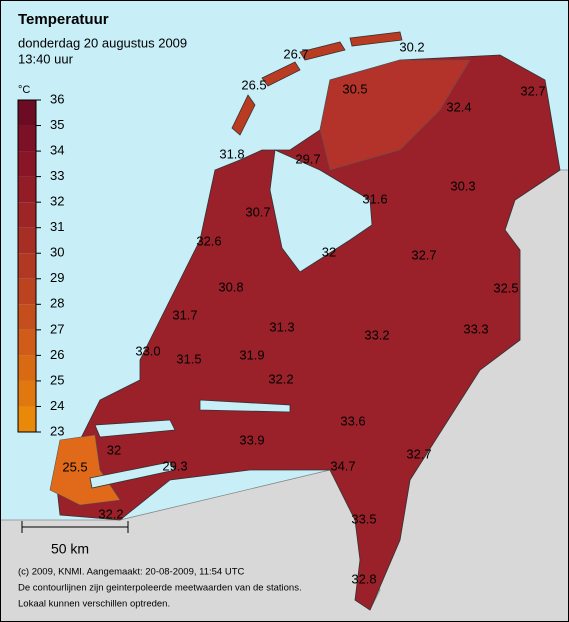  I want to click on subtitle: donderdag 20 augustus 2009, so click(102, 42).